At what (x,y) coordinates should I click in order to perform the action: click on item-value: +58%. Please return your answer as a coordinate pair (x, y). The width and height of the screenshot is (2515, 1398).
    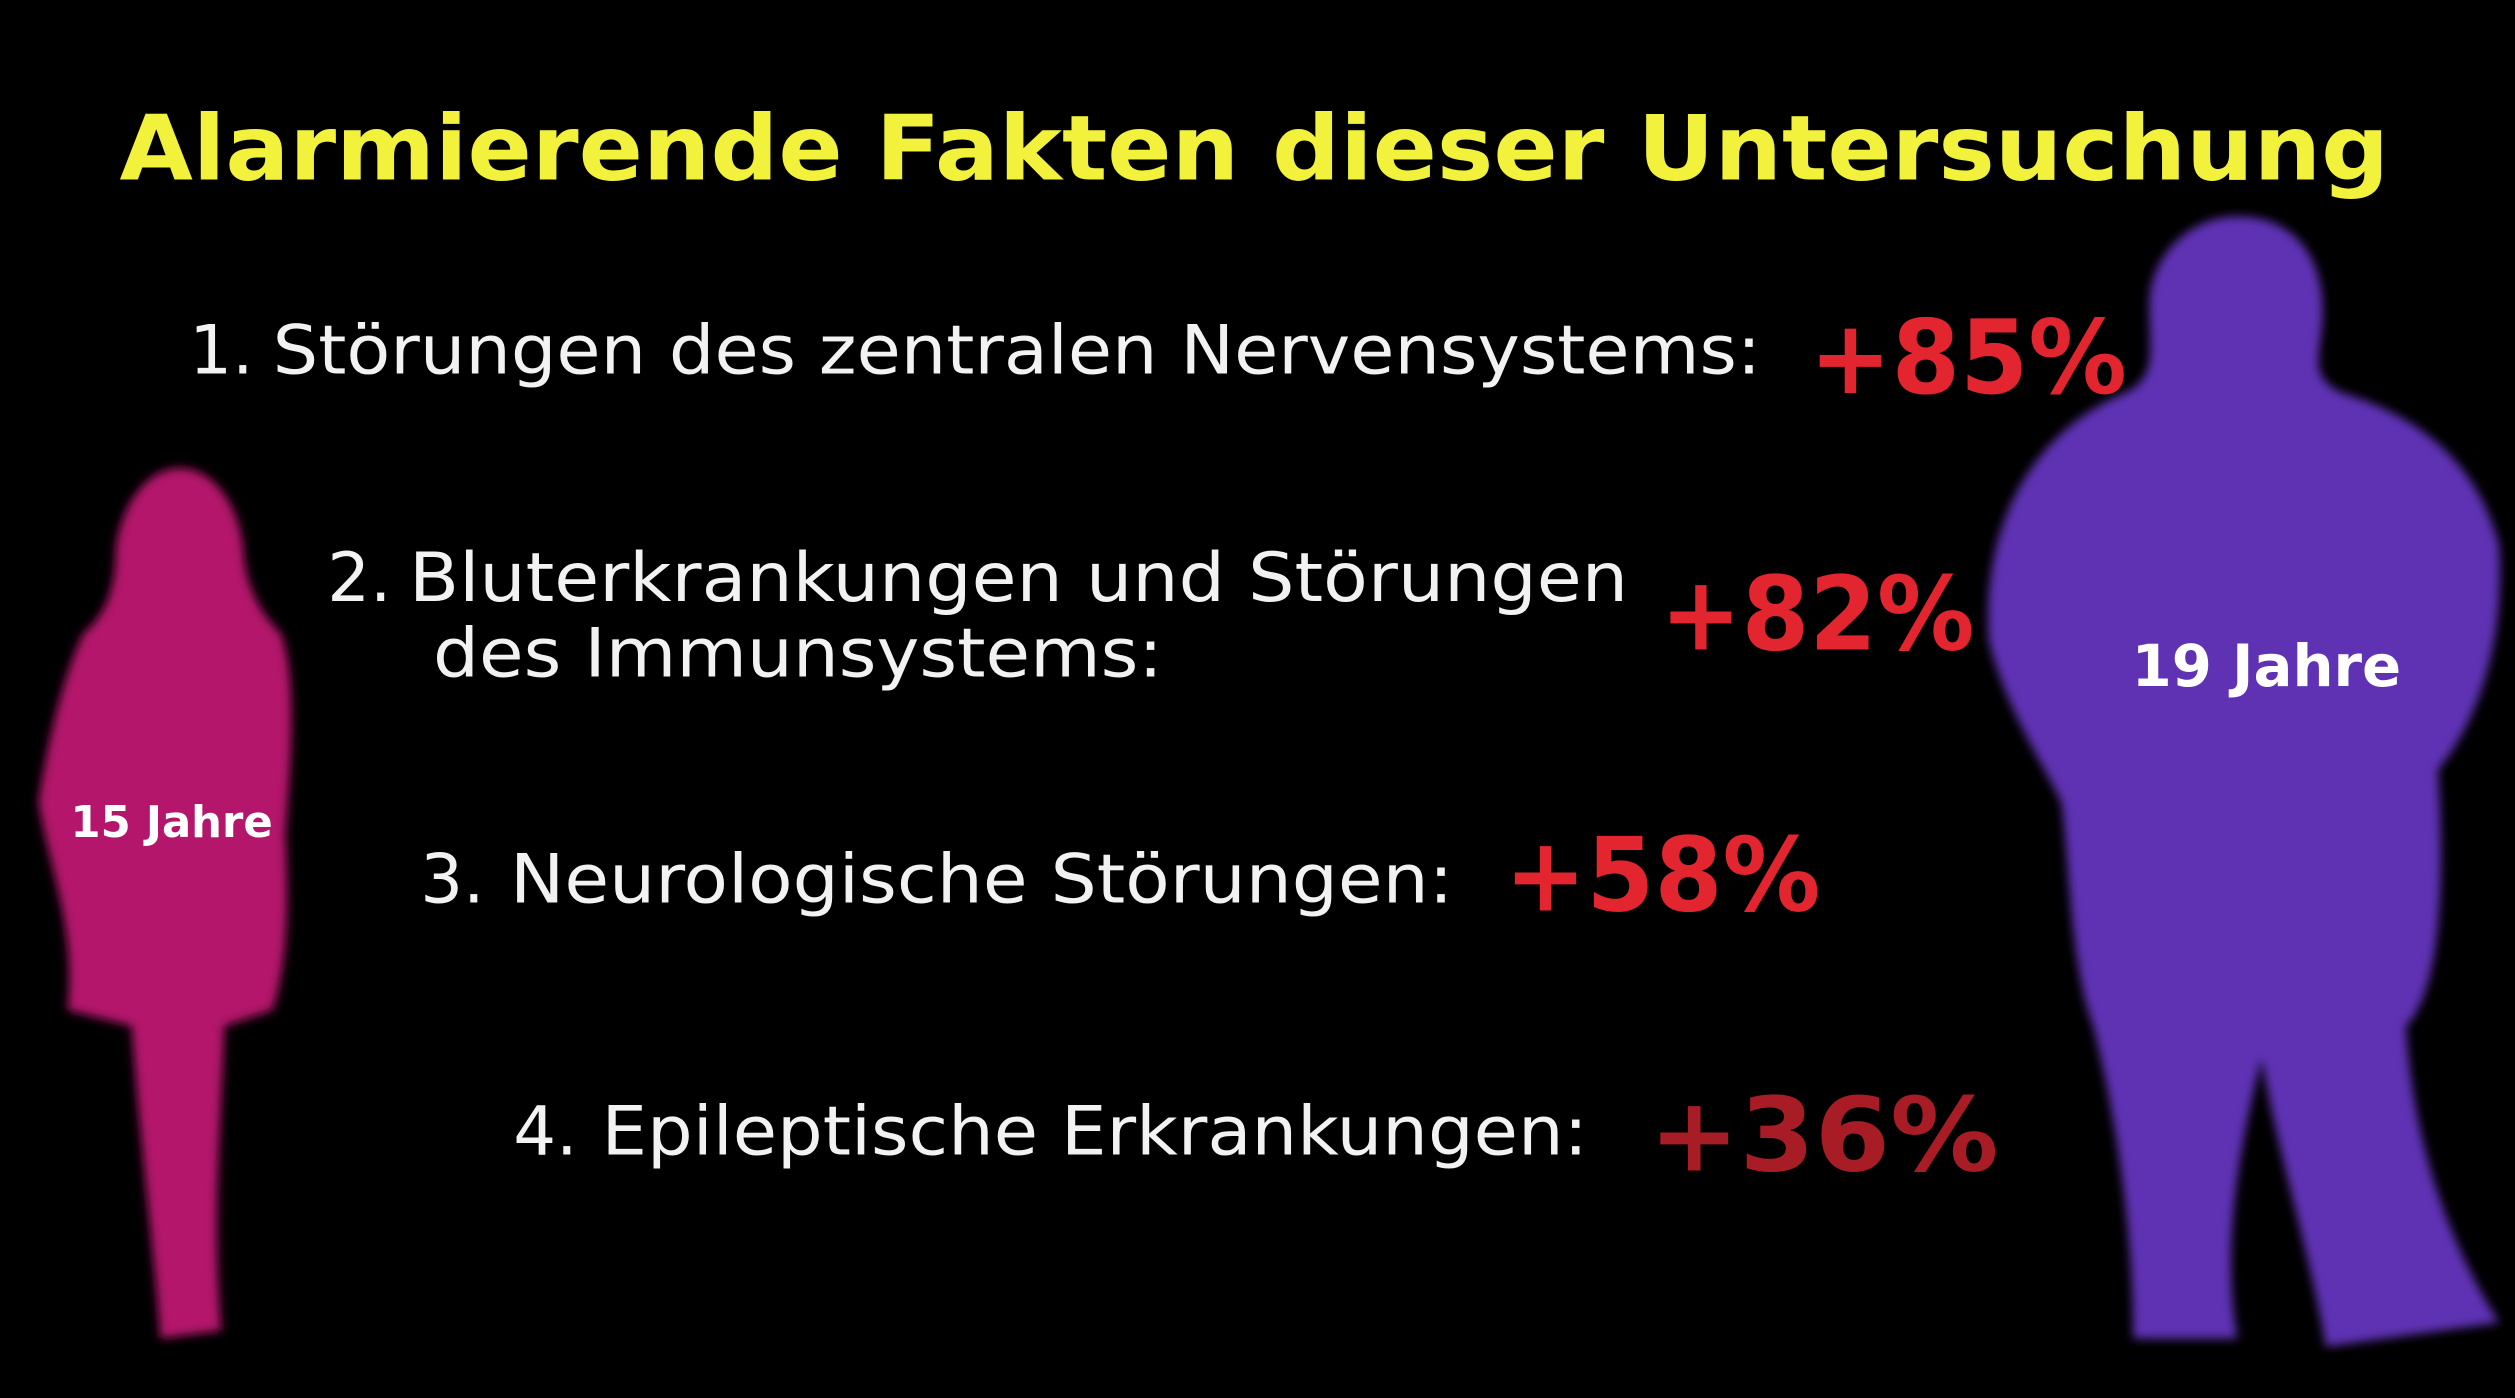
    Looking at the image, I should click on (1663, 876).